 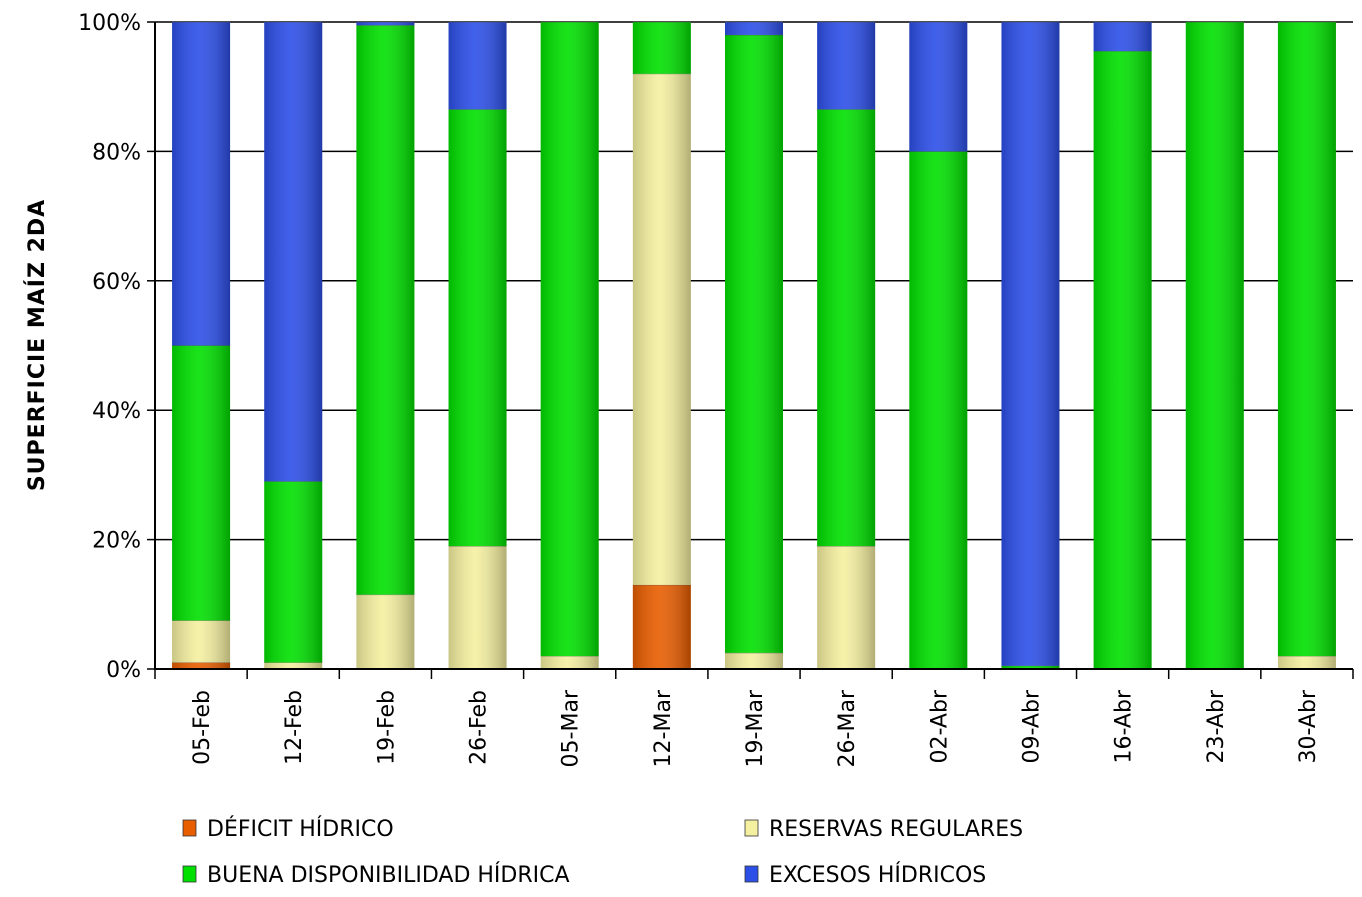 I want to click on x-tick-label: 12-Feb, so click(x=294, y=727).